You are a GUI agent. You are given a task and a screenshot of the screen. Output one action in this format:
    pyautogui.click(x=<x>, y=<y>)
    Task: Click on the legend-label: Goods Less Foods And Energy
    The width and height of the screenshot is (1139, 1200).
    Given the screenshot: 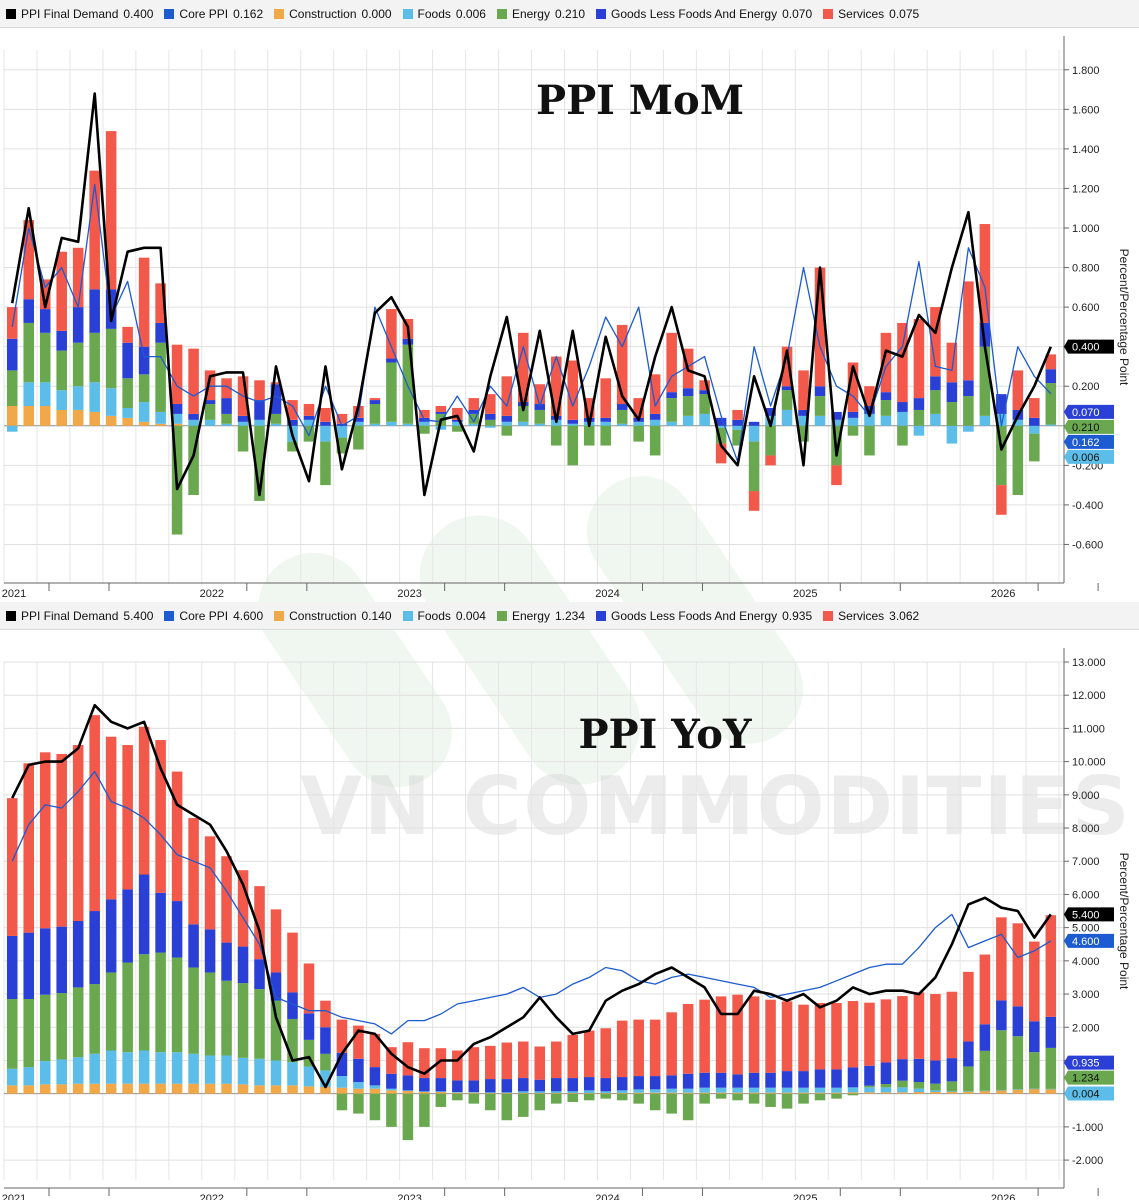 What is the action you would take?
    pyautogui.click(x=694, y=615)
    